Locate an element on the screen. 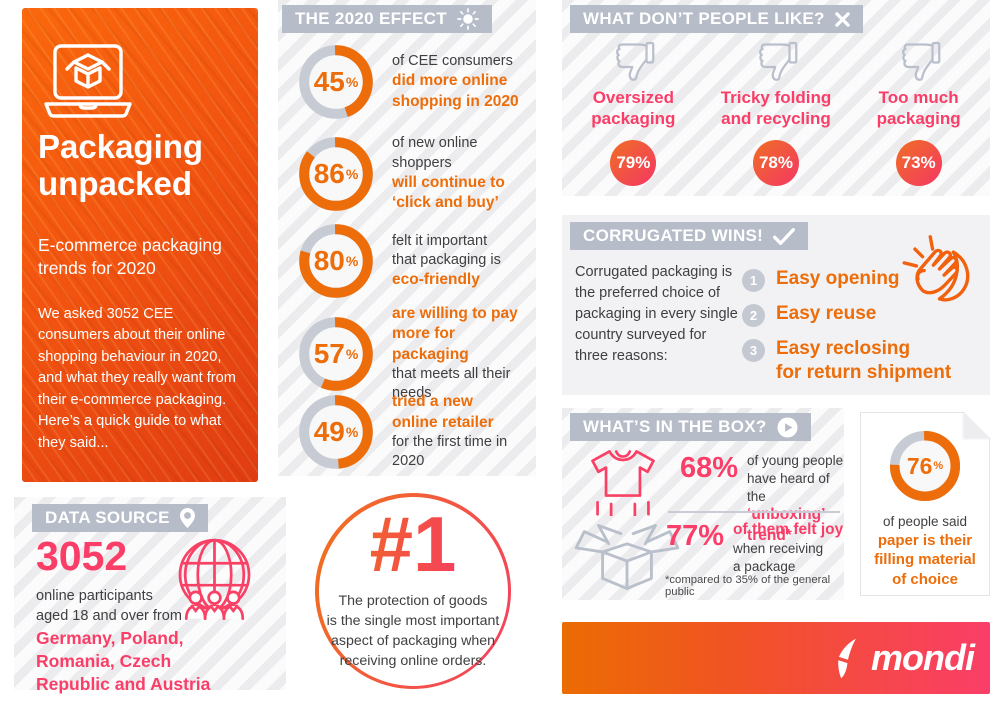 Image resolution: width=1000 pixels, height=704 pixels. donut-45: 45% is located at coordinates (336, 82).